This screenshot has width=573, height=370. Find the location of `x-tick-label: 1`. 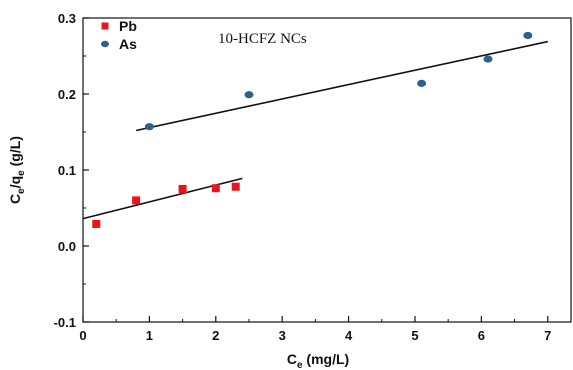

x-tick-label: 1 is located at coordinates (149, 335).